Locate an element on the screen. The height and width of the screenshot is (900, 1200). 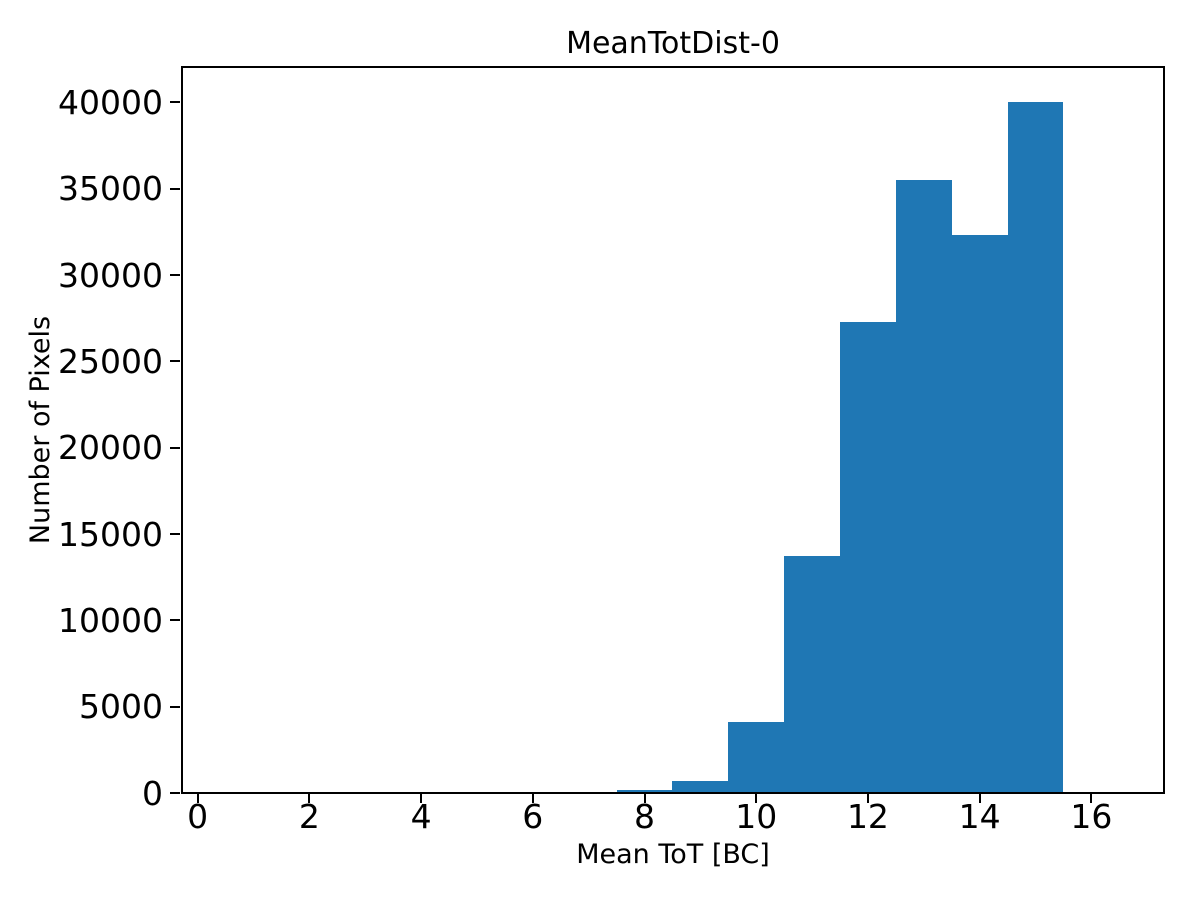
y-tick-label: 35000 is located at coordinates (110, 189).